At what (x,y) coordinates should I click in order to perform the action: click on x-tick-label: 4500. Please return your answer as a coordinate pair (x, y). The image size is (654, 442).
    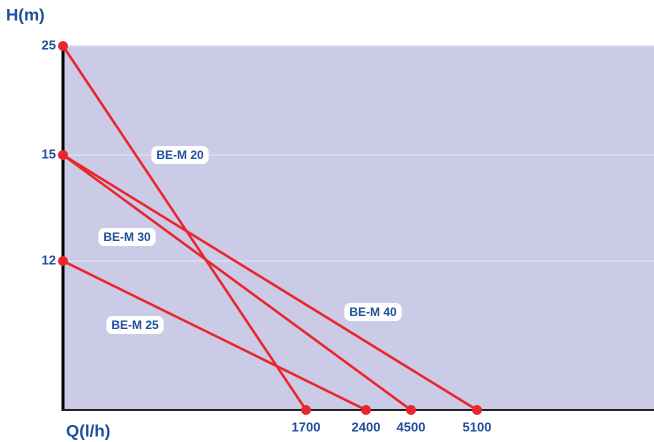
    Looking at the image, I should click on (411, 426).